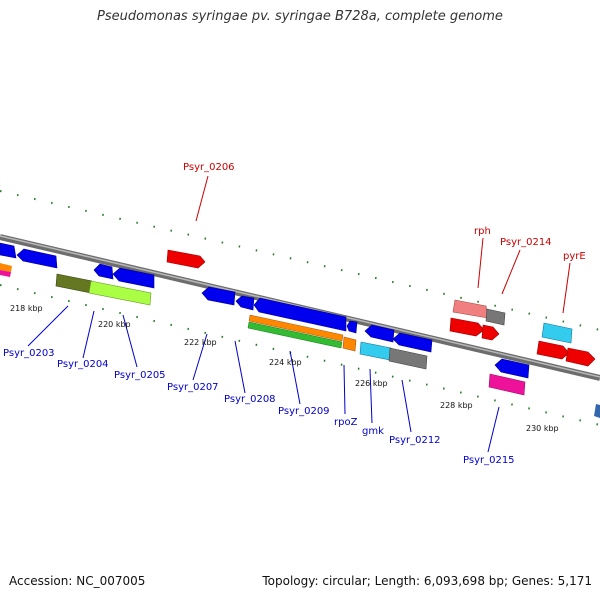  Describe the element at coordinates (5, 273) in the screenshot. I see `gene-magenta-edge` at that location.